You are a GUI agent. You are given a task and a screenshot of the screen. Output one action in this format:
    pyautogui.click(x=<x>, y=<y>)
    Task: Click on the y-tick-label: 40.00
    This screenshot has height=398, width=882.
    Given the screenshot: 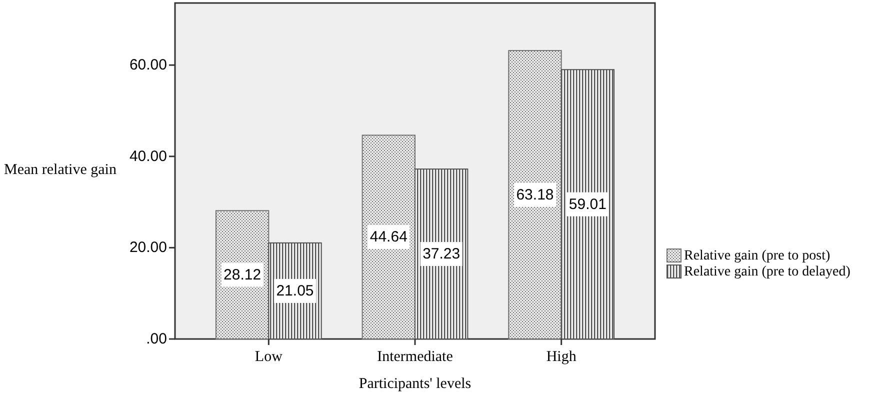 What is the action you would take?
    pyautogui.click(x=148, y=156)
    